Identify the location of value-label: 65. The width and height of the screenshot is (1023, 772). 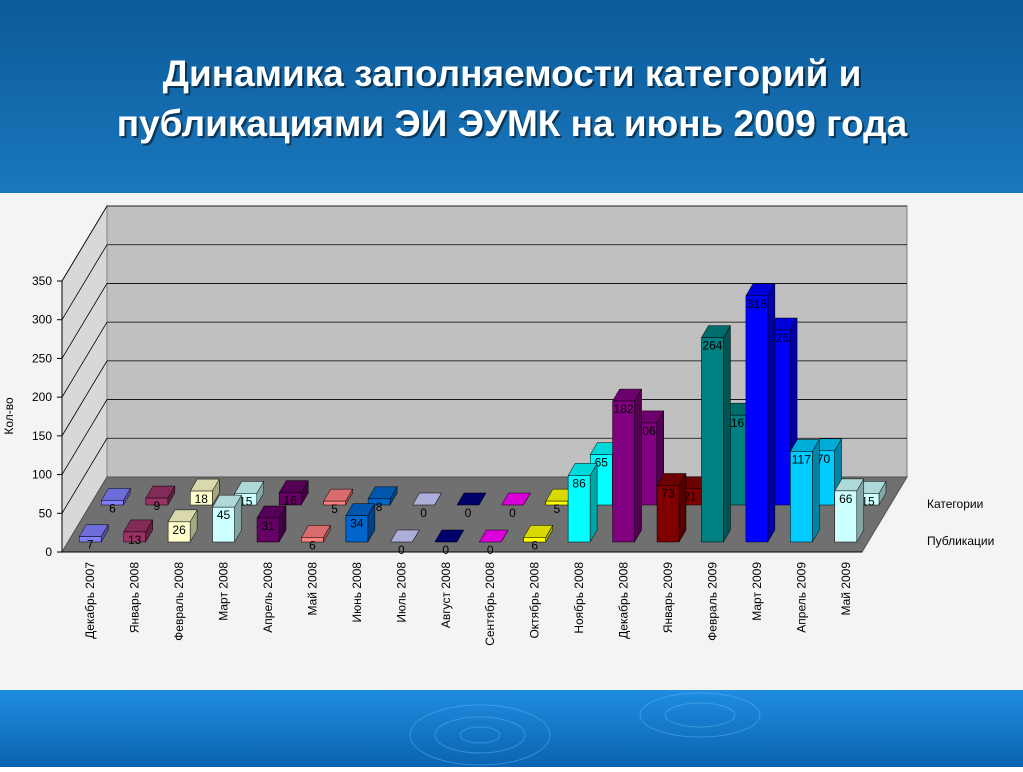
(602, 463).